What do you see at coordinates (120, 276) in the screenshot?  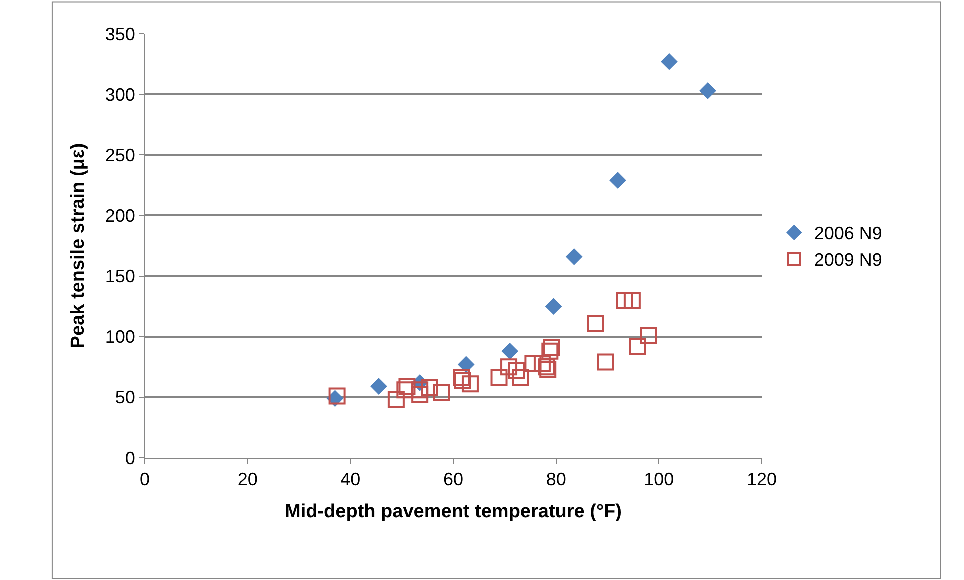 I see `y-tick-label: 150` at bounding box center [120, 276].